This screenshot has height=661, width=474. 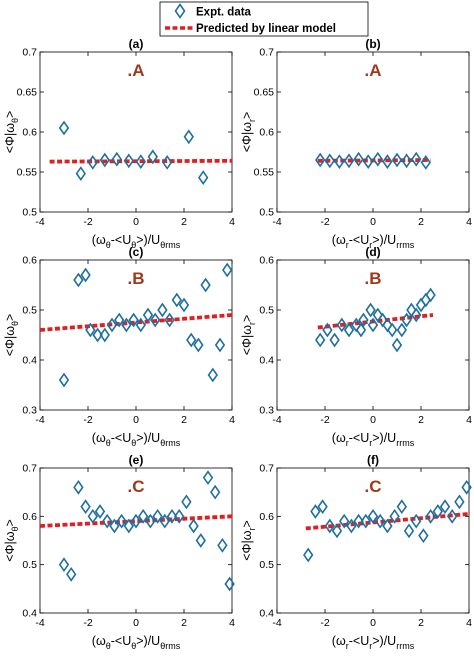 I want to click on panel-tag: (c), so click(x=136, y=252).